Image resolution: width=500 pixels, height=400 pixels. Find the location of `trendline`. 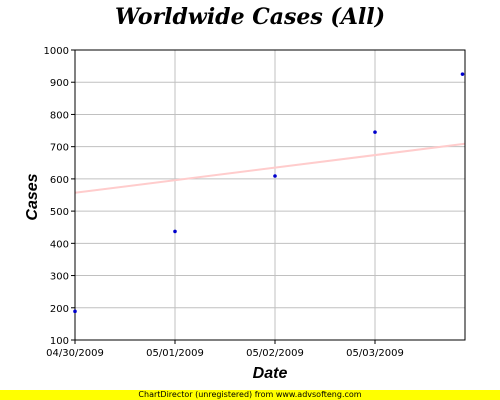

trendline is located at coordinates (270, 168).